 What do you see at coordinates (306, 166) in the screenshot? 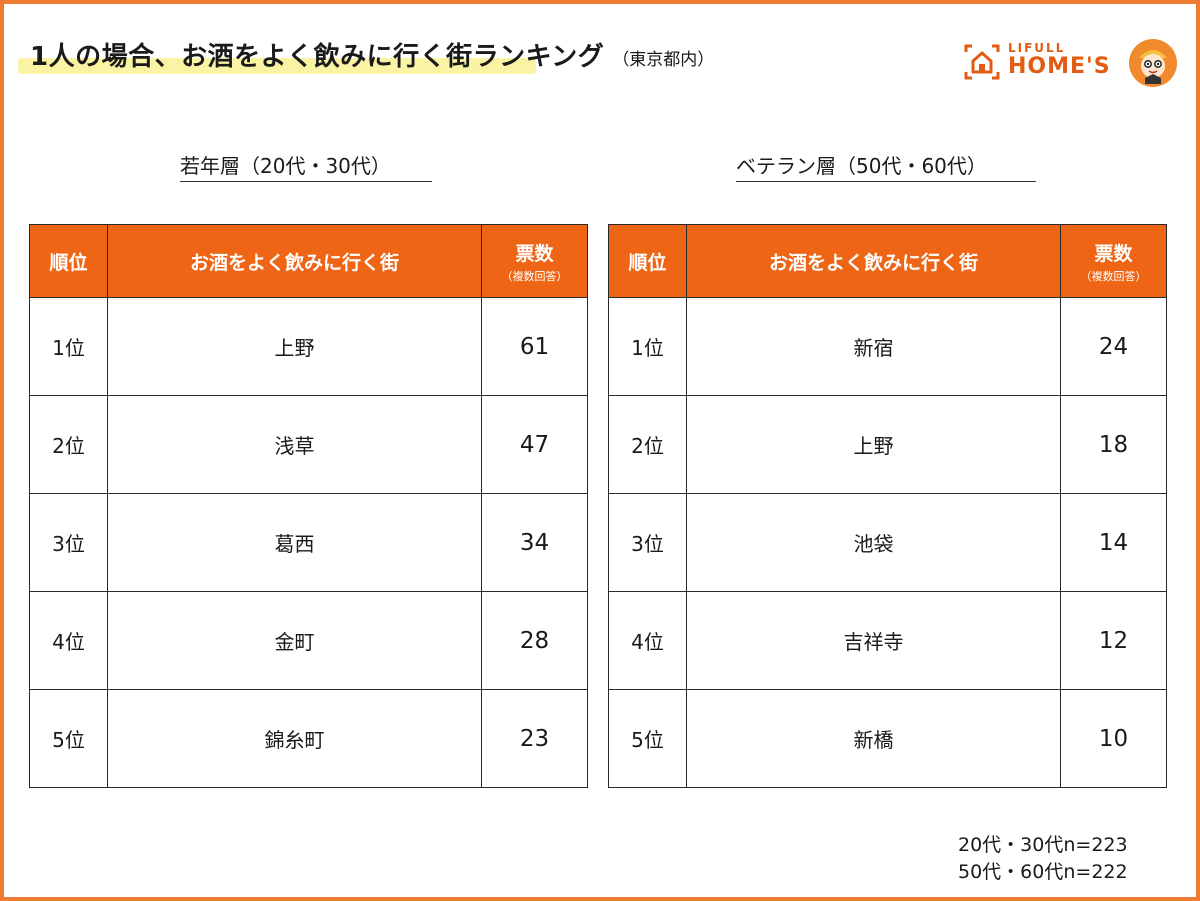
I see `young-section-label: 若年層（20代・30代）` at bounding box center [306, 166].